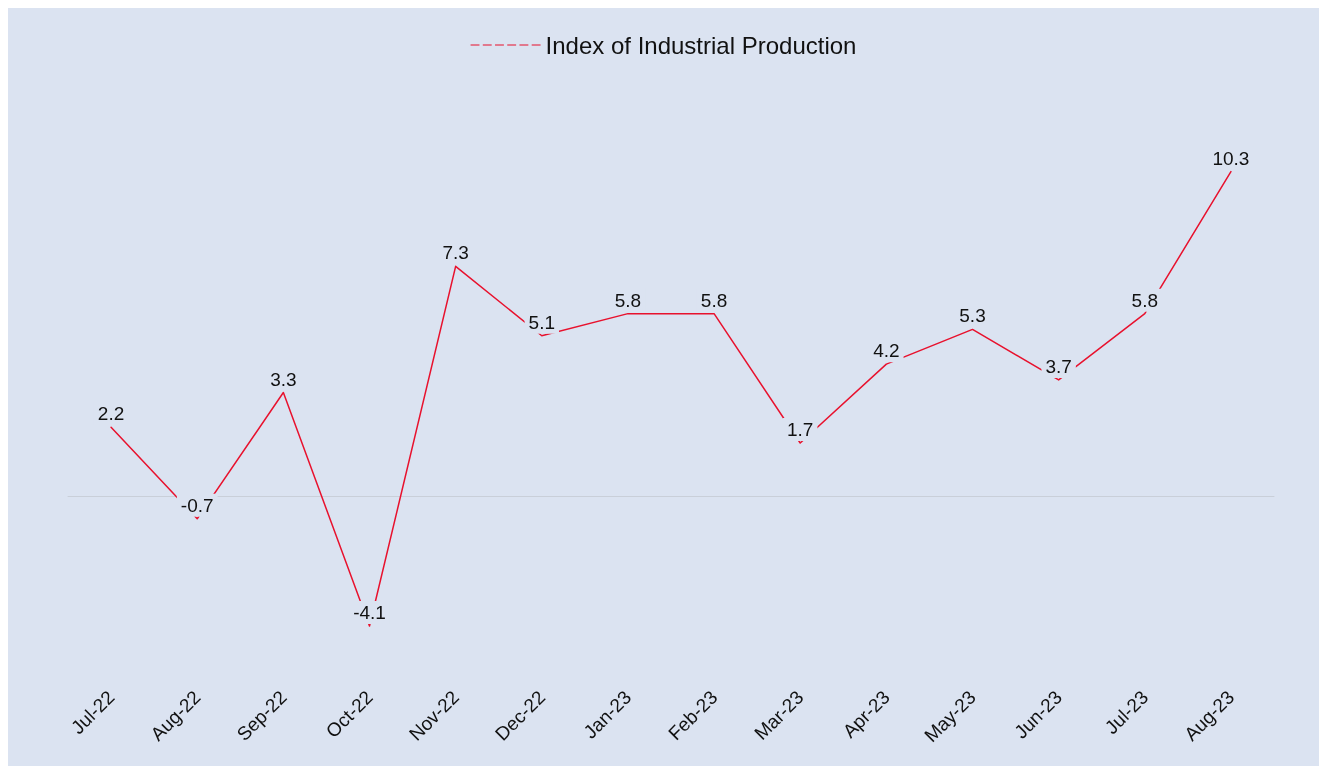 This screenshot has height=774, width=1327. Describe the element at coordinates (455, 253) in the screenshot. I see `data-label: 7.3` at that location.